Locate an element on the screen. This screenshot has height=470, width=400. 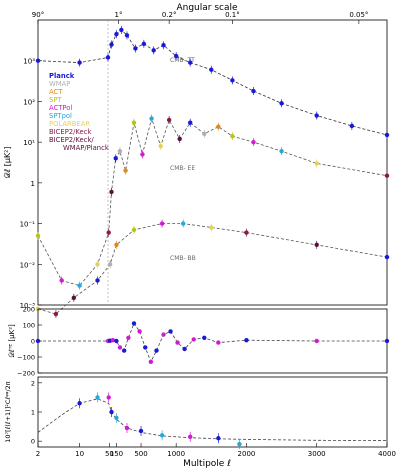
y-tick-label: 10⁻³ is located at coordinates (28, 306).